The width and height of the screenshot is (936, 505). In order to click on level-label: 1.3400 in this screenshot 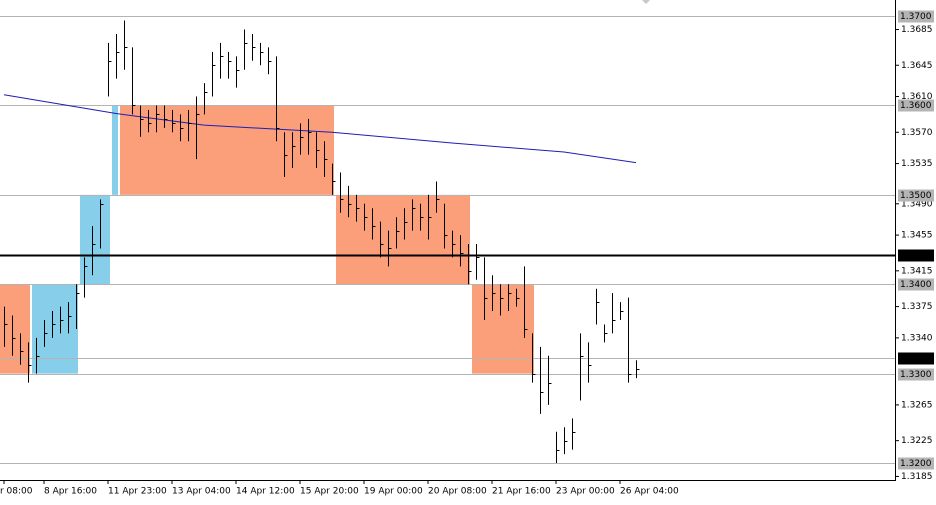, I will do `click(916, 285)`.